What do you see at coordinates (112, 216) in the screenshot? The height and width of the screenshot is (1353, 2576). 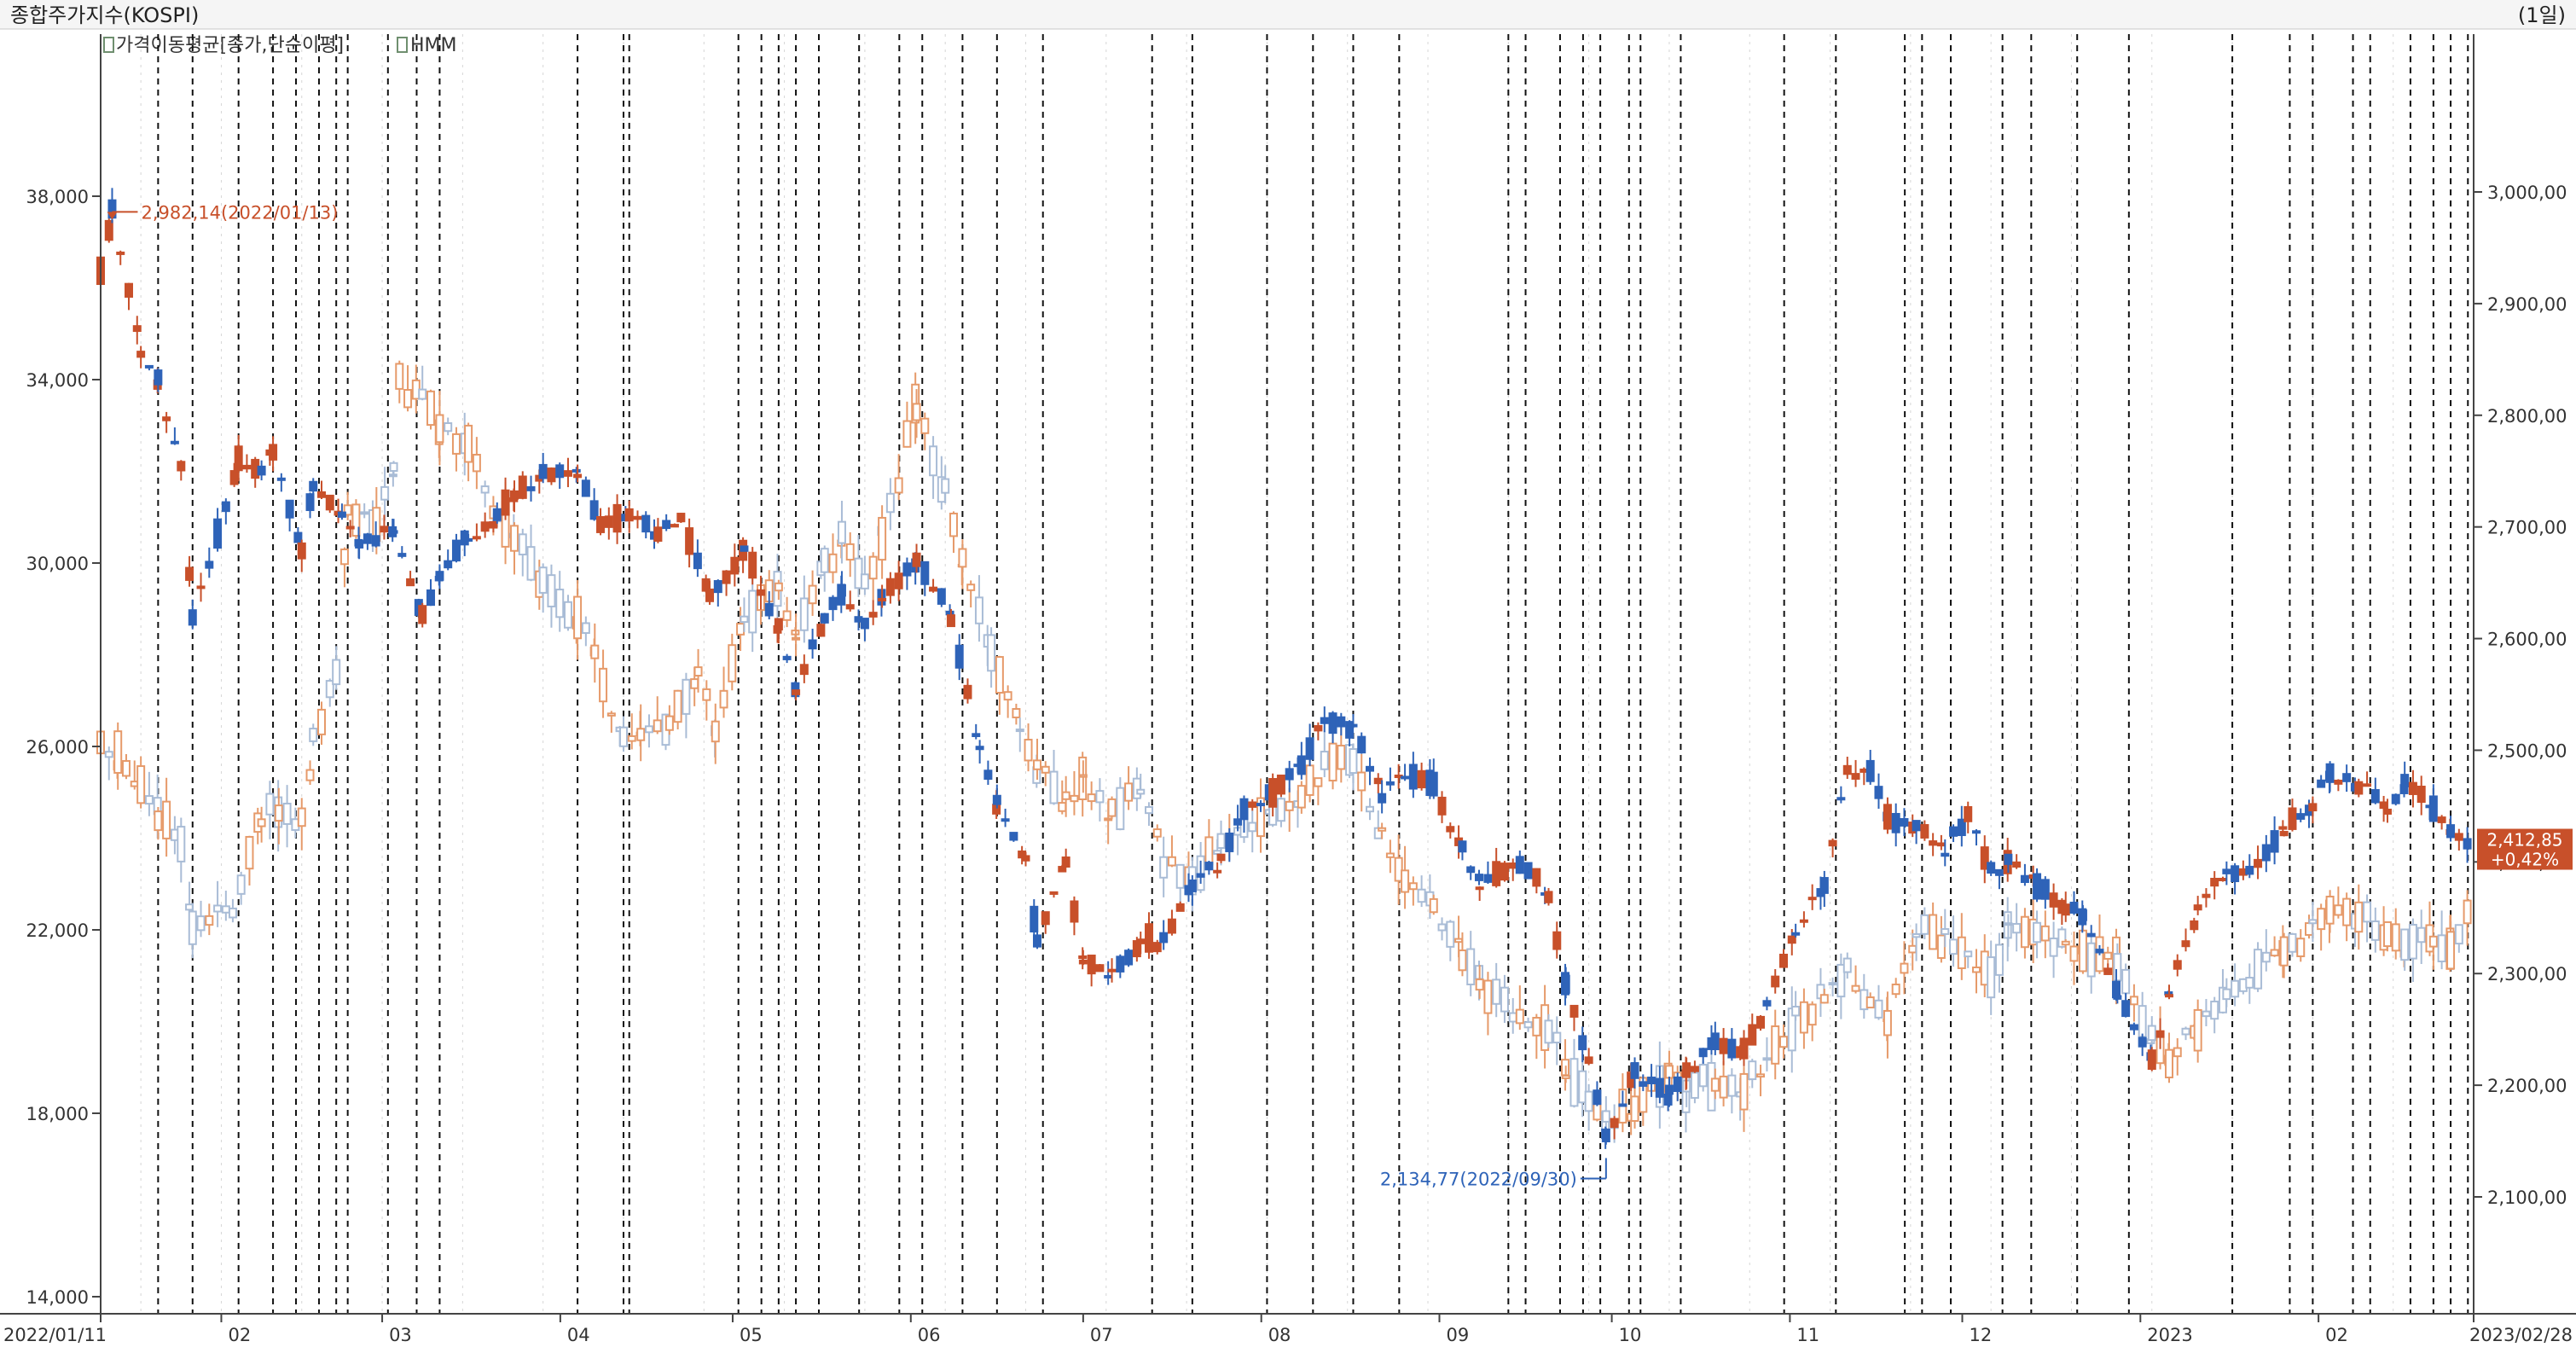 I see `high-marker-arrow` at bounding box center [112, 216].